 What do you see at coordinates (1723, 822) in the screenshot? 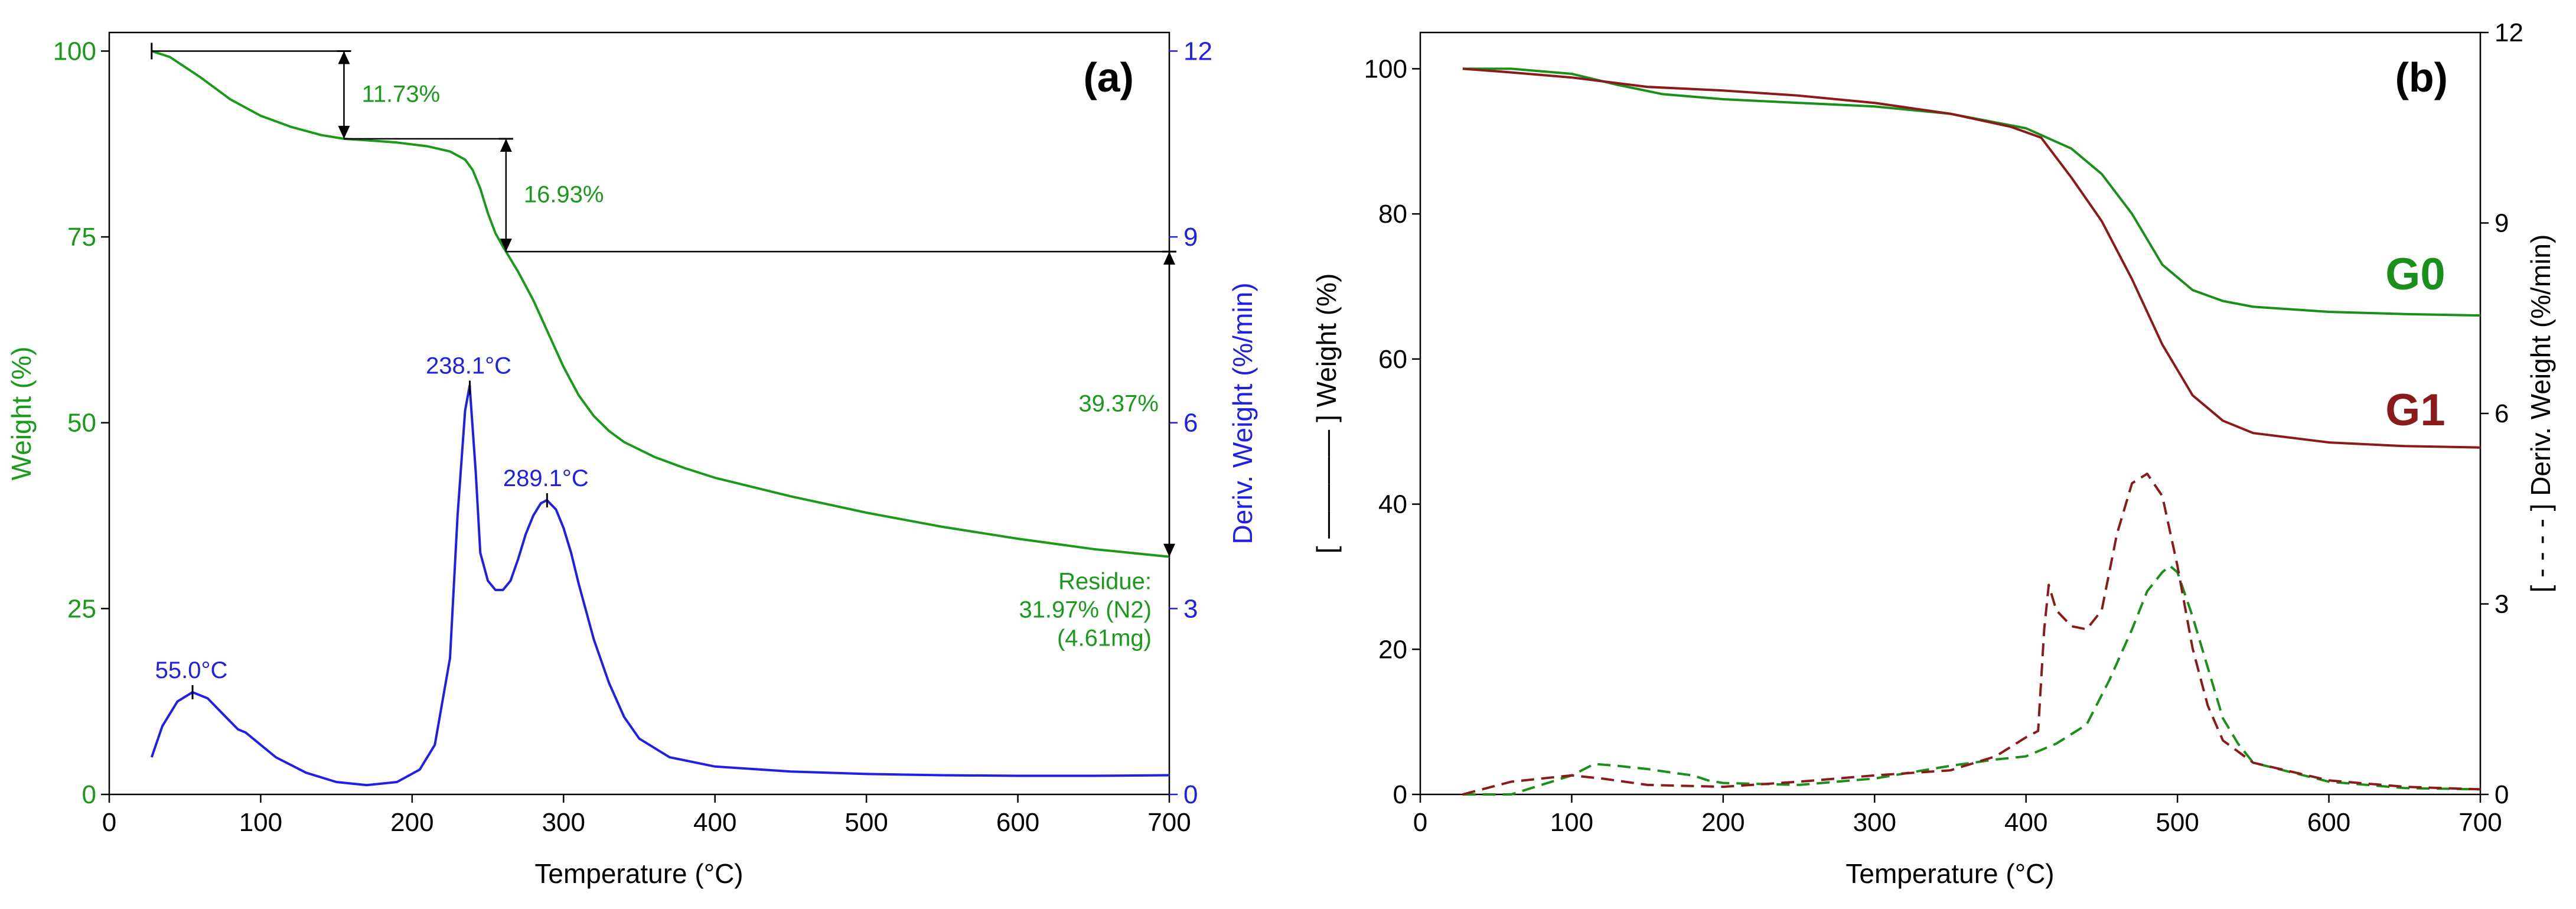
I see `panel-b-x-tick-label: 200` at bounding box center [1723, 822].